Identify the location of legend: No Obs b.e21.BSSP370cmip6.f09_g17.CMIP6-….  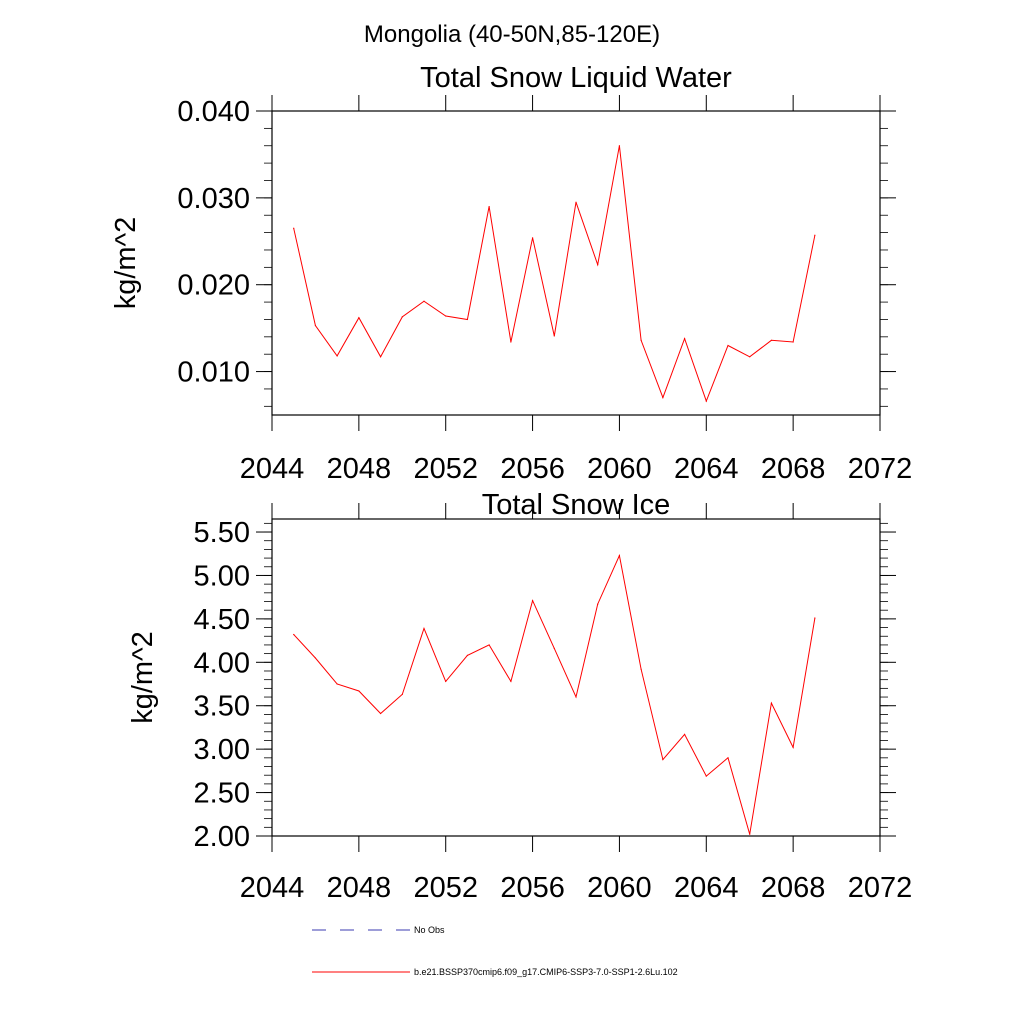
(495, 951).